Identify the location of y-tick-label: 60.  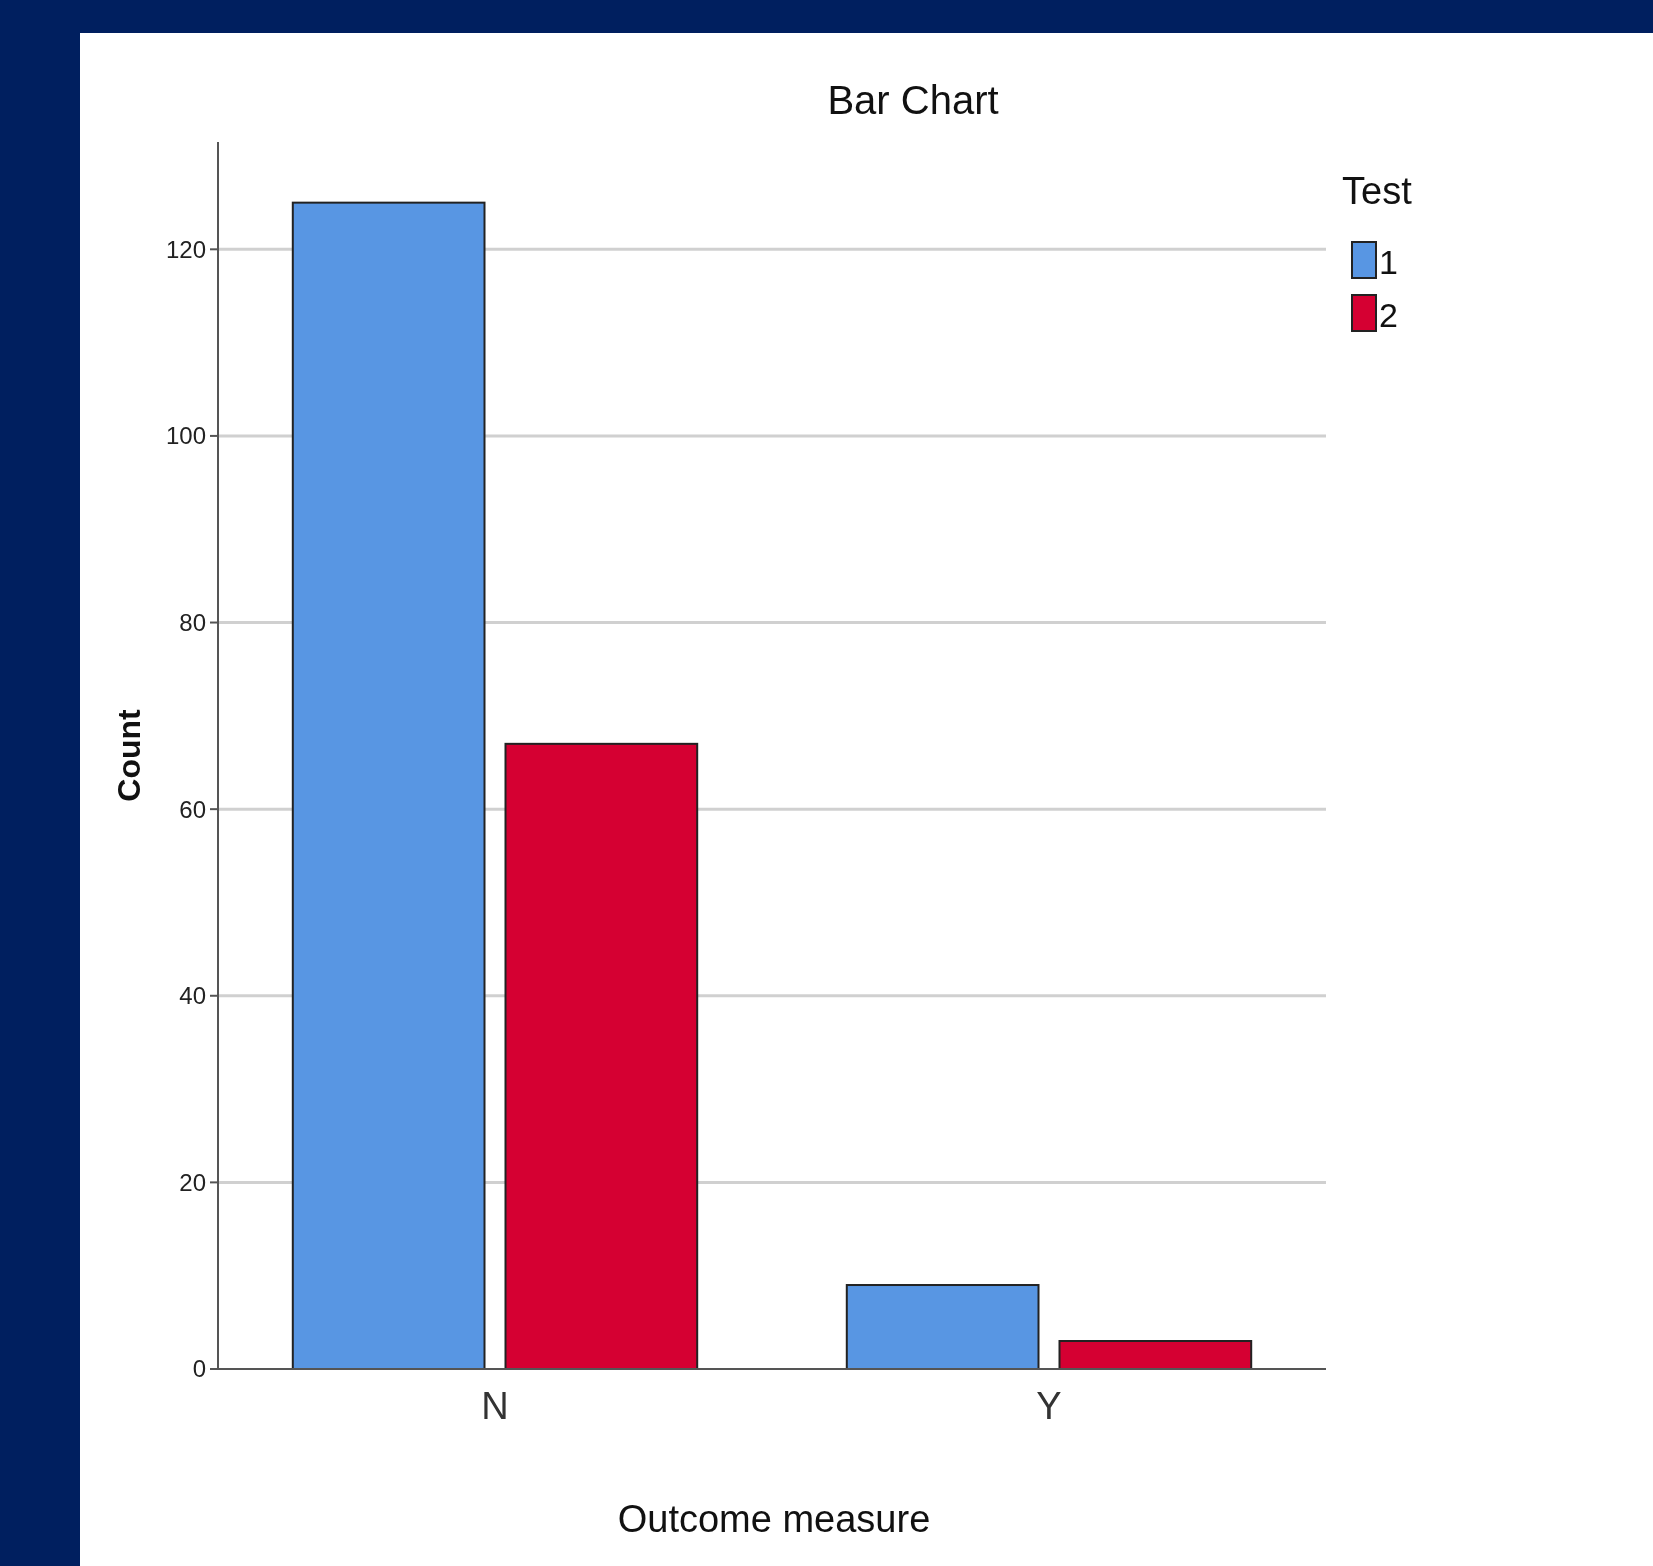
(192, 809).